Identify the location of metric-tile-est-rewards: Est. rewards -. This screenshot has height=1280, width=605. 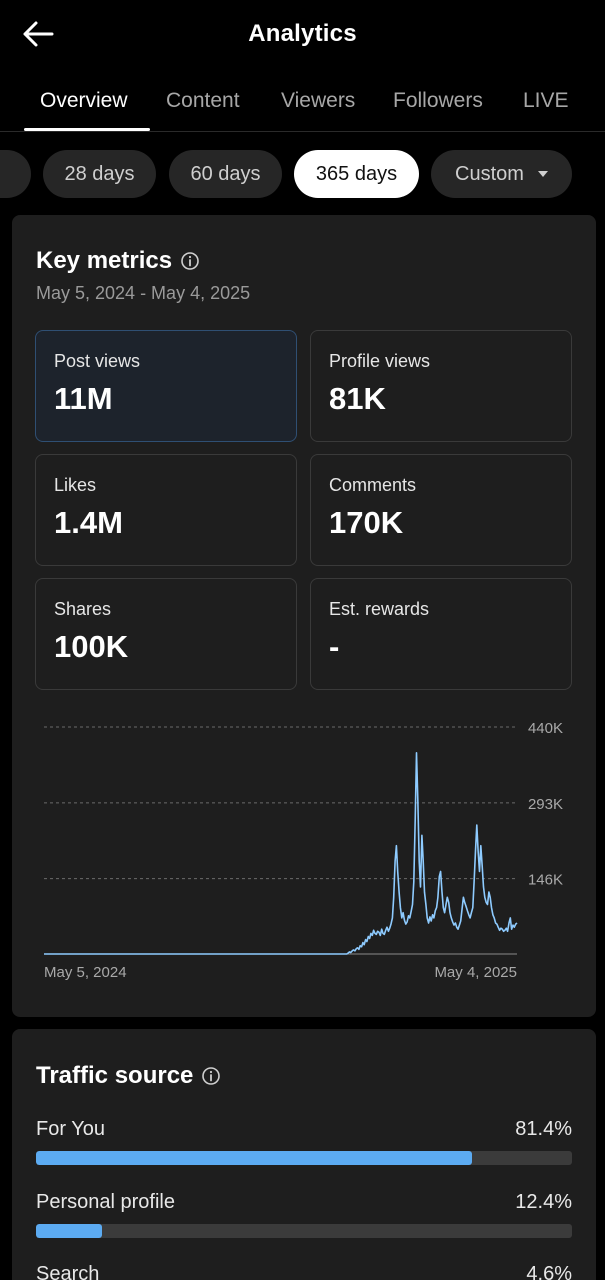
(441, 634).